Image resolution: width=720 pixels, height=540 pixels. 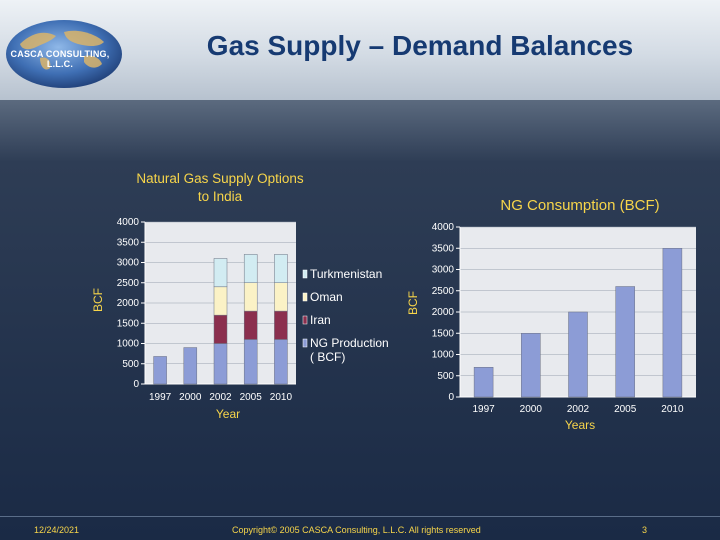 I want to click on legend-label: Iran, so click(x=320, y=320).